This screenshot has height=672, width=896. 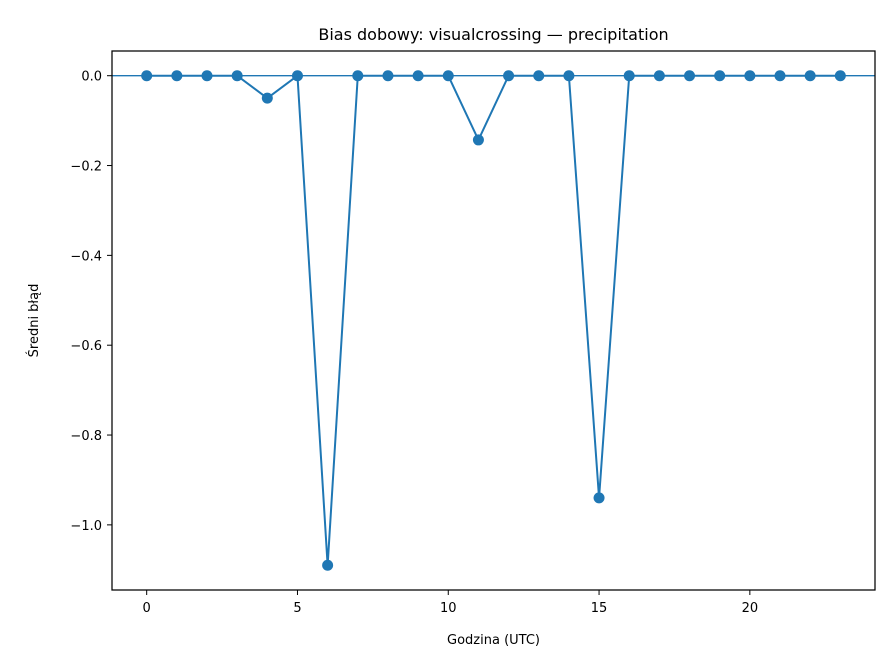 What do you see at coordinates (147, 608) in the screenshot?
I see `x-tick-label: 0` at bounding box center [147, 608].